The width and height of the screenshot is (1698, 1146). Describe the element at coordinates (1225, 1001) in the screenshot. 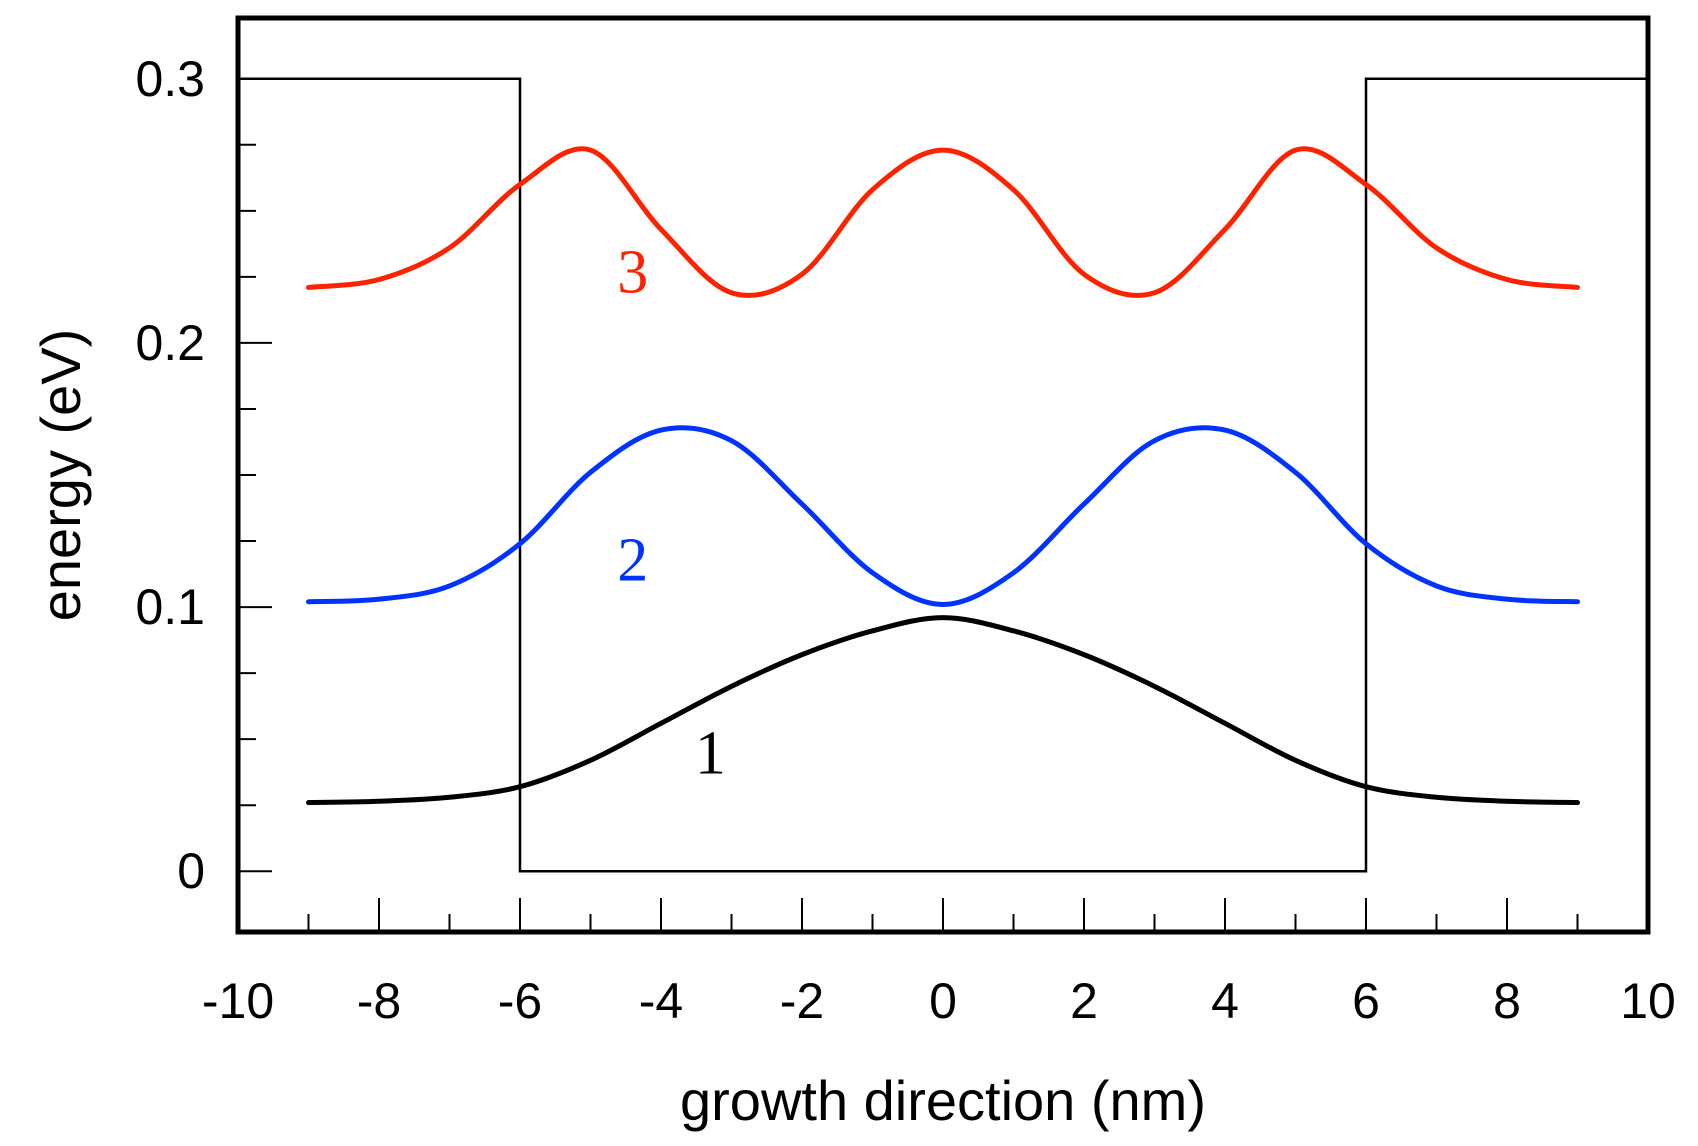

I see `x-tick-label: 4` at that location.